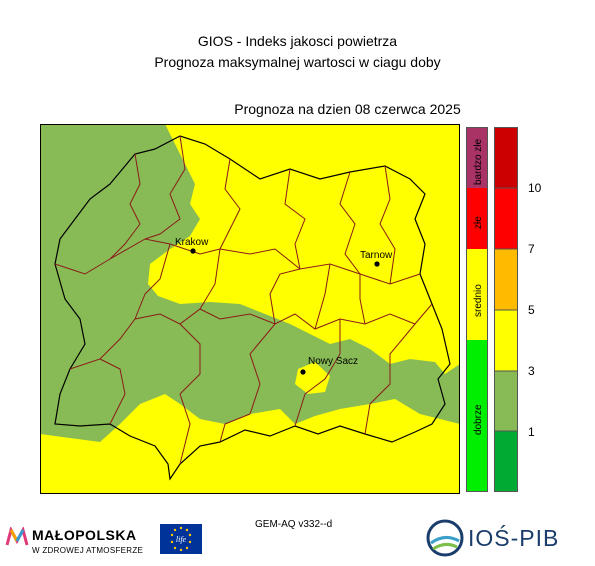  I want to click on scale-legend, so click(506, 309).